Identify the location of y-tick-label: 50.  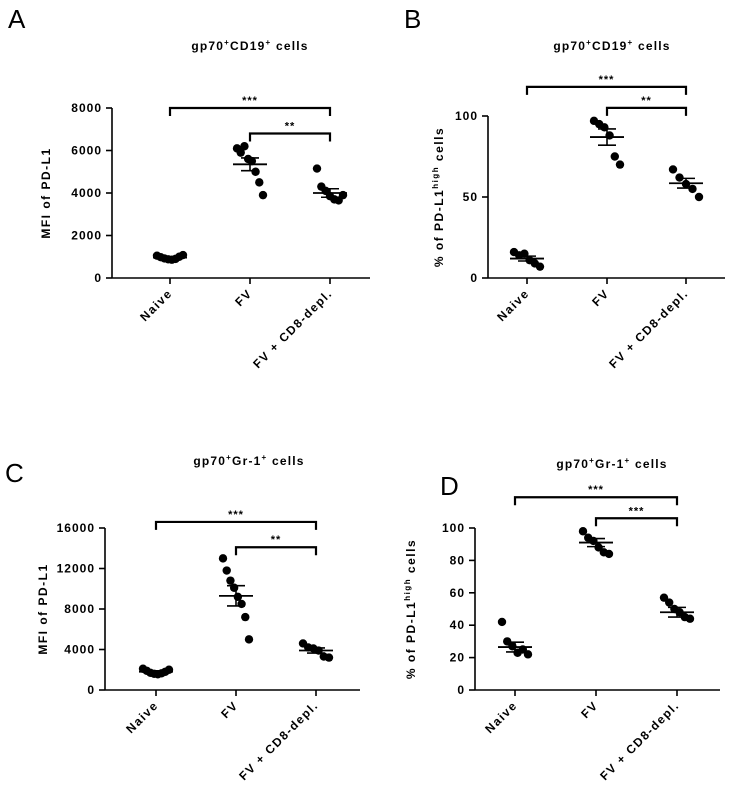
(470, 197).